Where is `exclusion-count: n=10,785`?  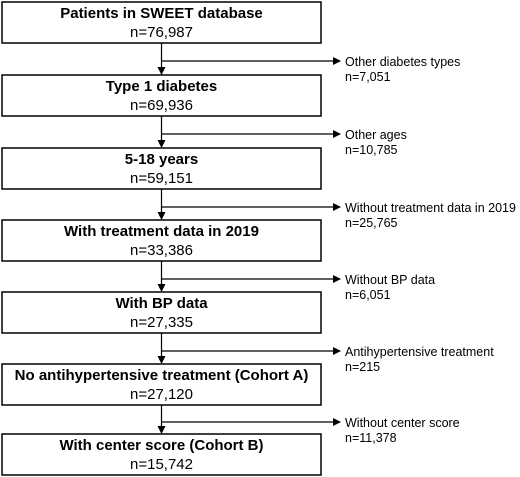 exclusion-count: n=10,785 is located at coordinates (371, 150).